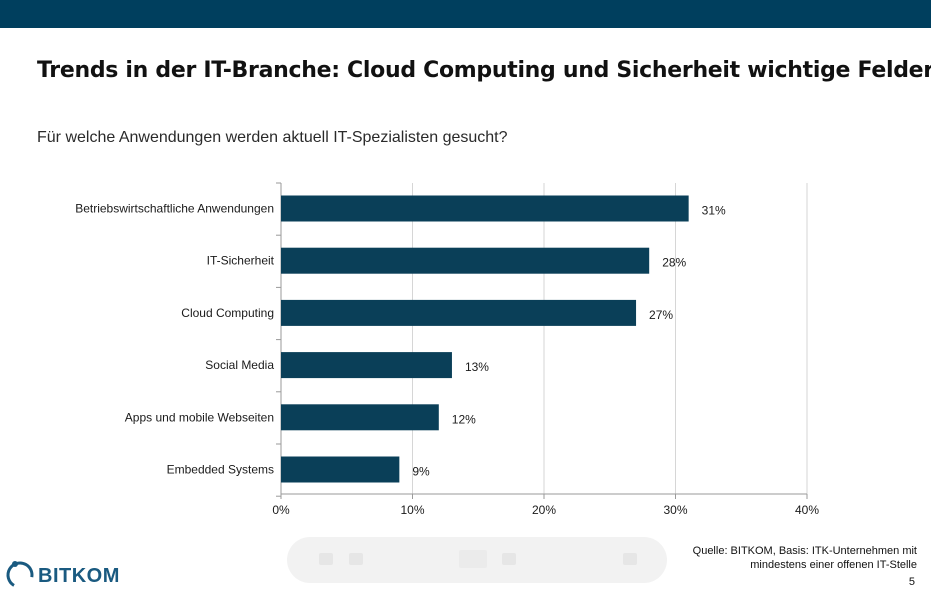 This screenshot has height=599, width=931. What do you see at coordinates (911, 582) in the screenshot?
I see `page-number: 5` at bounding box center [911, 582].